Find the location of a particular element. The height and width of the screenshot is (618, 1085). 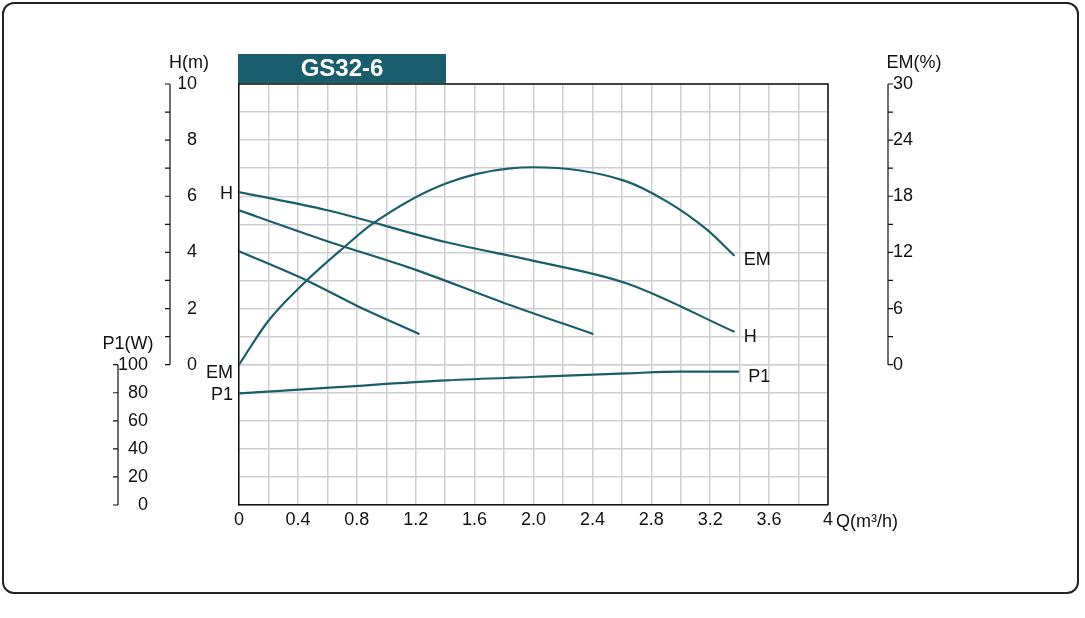

y-tick-label: 2 is located at coordinates (191, 307).